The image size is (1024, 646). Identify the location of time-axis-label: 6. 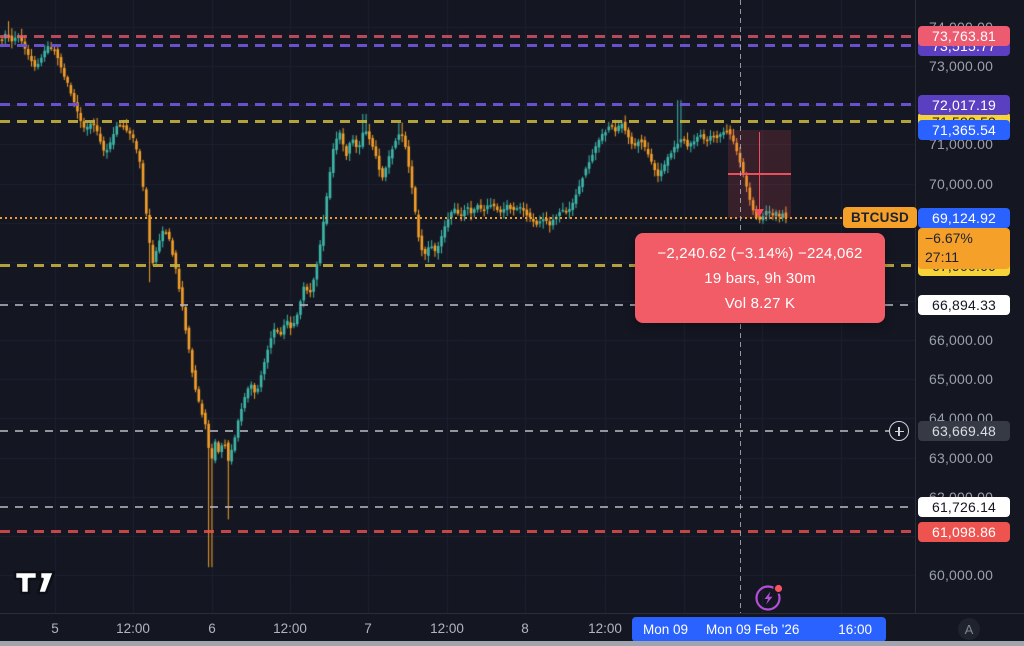
(212, 628).